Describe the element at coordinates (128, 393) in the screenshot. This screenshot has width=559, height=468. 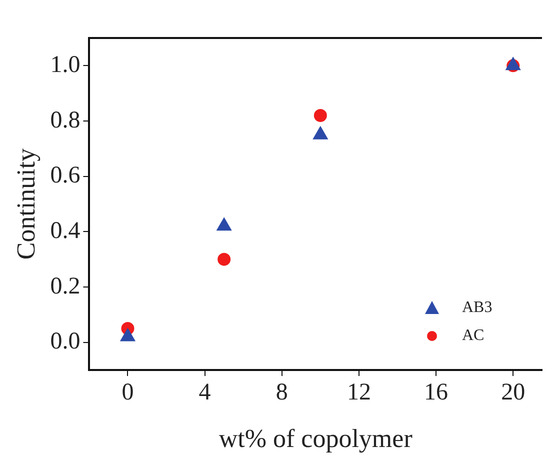
I see `x-tick-label: 0` at that location.